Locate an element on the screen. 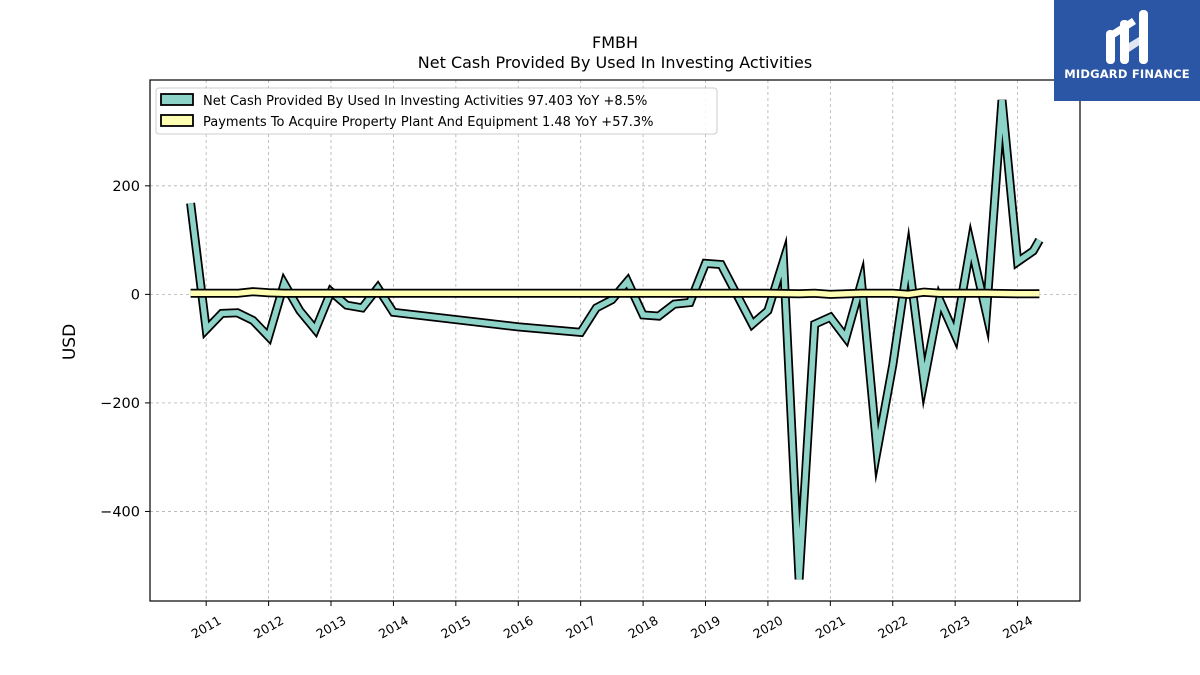 The width and height of the screenshot is (1200, 675). x-tick-label: 2013 is located at coordinates (330, 627).